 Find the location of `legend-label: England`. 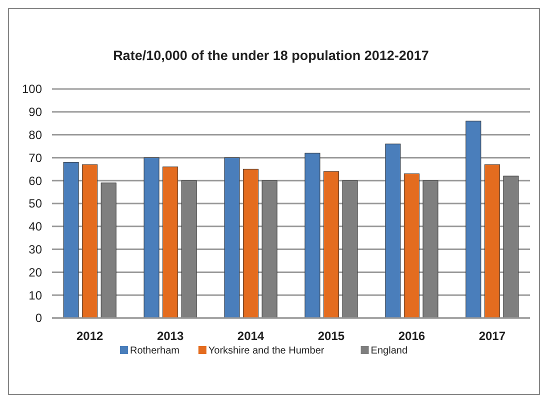

legend-label: England is located at coordinates (389, 351).